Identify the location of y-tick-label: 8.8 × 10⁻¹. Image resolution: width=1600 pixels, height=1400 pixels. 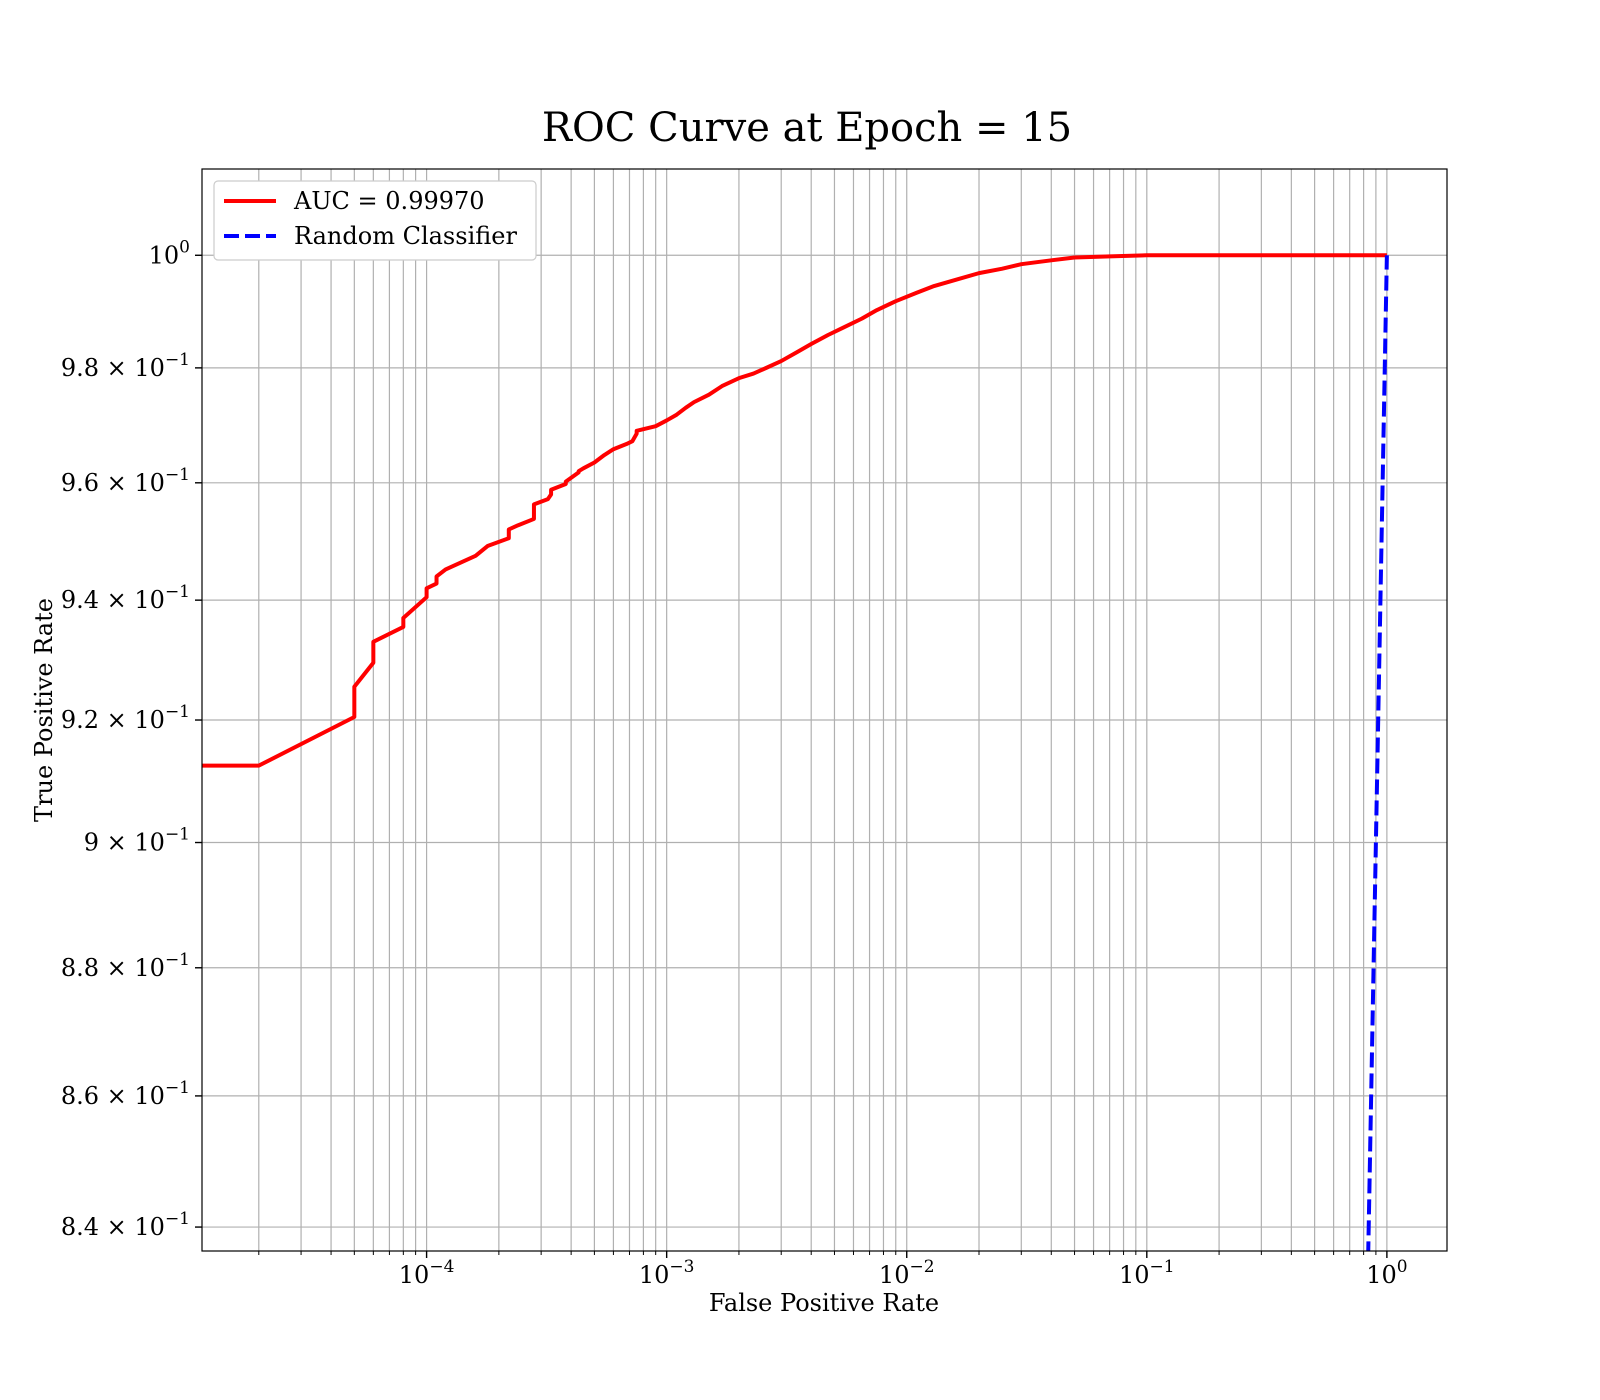
(125, 966).